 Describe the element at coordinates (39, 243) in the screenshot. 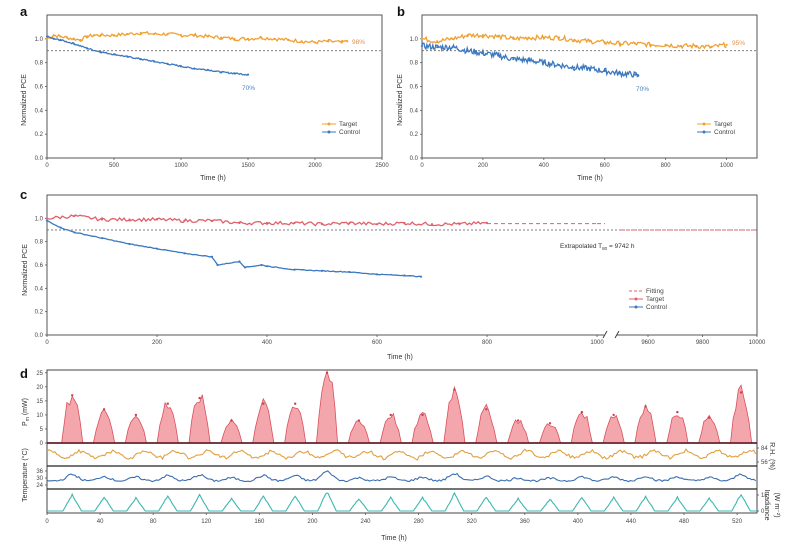

I see `y-tick-label: 0.8` at that location.